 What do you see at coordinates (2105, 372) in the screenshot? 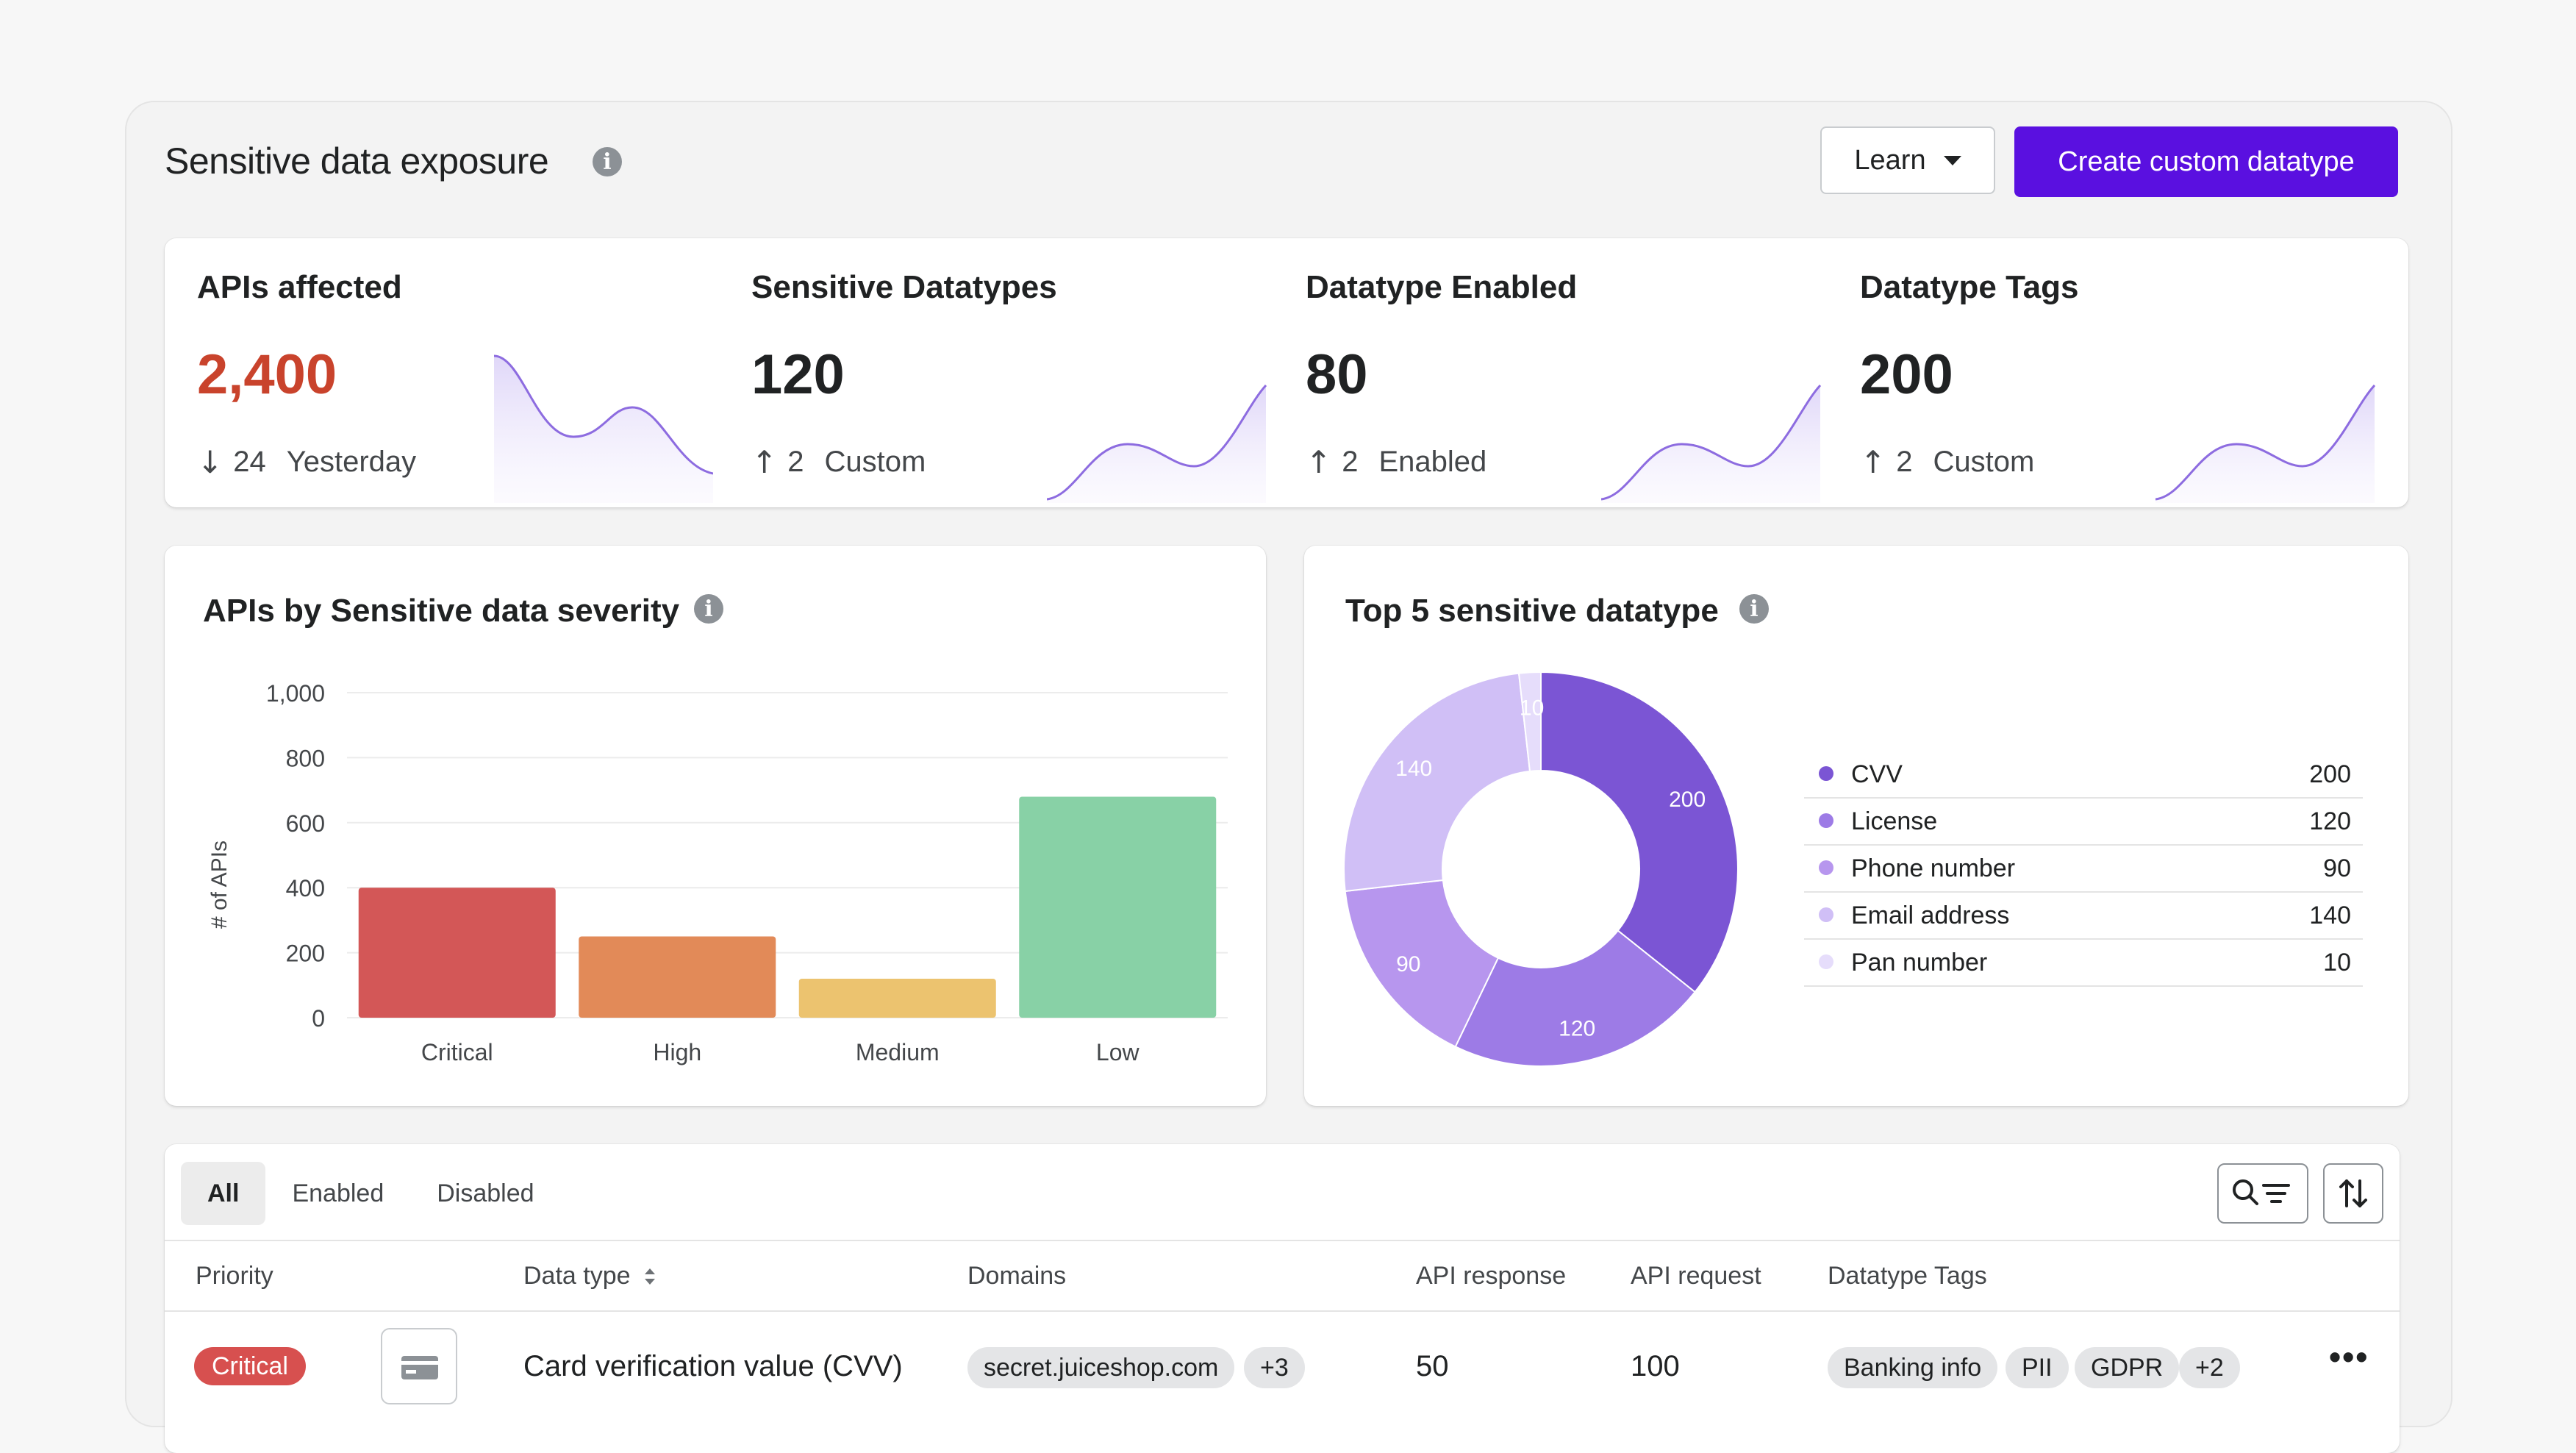
I see `stat-datatype-tags: Datatype Tags 200 ↑ 2 Custom` at bounding box center [2105, 372].